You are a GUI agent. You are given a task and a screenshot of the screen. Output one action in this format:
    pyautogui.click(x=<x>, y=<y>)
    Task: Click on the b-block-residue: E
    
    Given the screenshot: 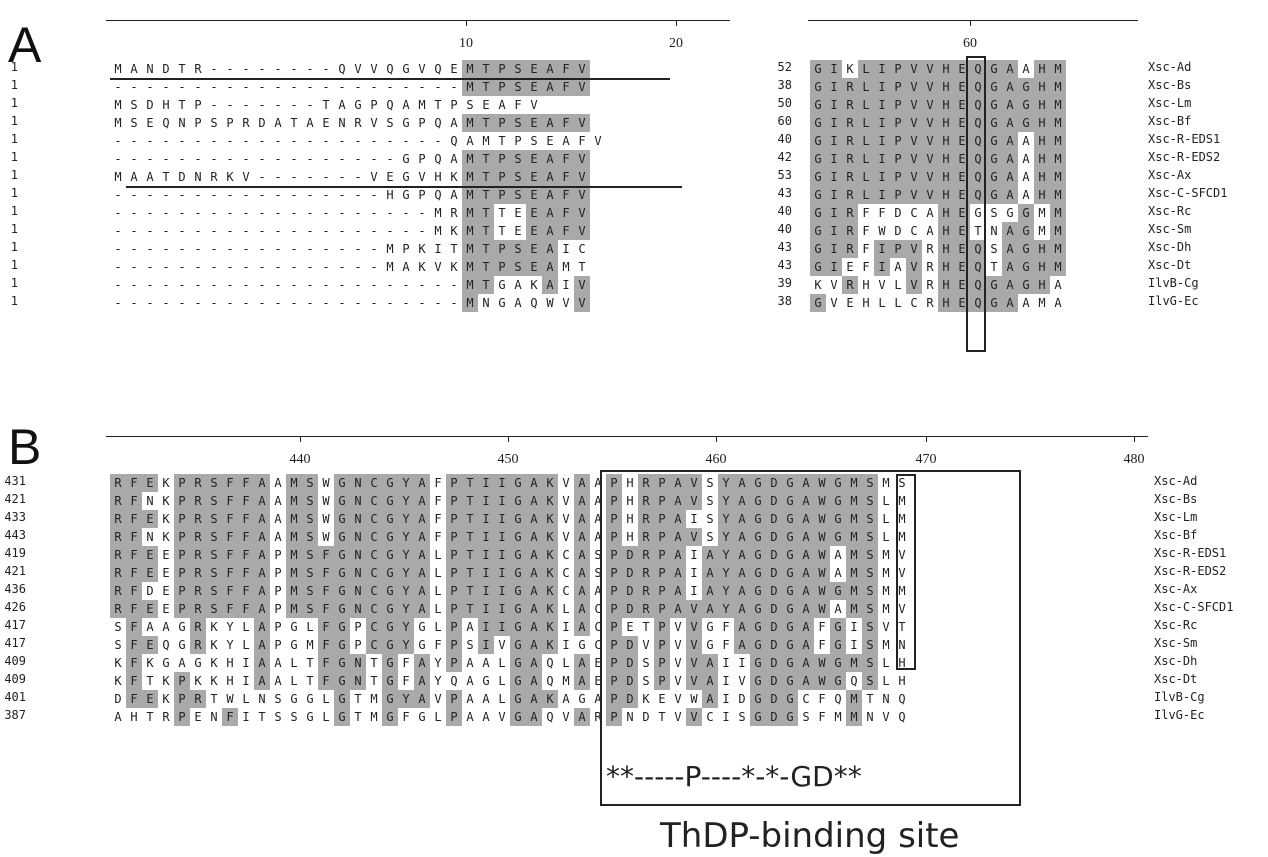 What is the action you would take?
    pyautogui.click(x=150, y=555)
    